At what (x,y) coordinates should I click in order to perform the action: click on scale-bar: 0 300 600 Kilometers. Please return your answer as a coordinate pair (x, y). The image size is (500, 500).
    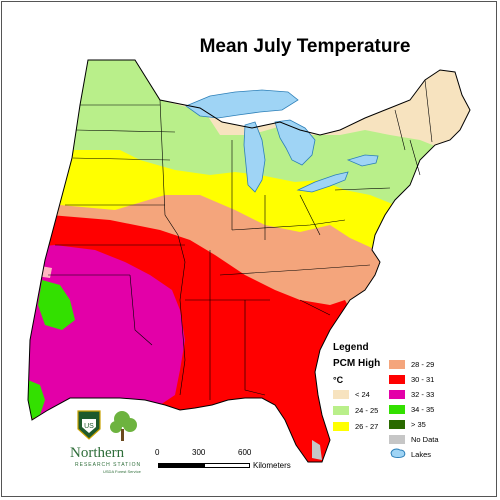
    Looking at the image, I should click on (230, 463).